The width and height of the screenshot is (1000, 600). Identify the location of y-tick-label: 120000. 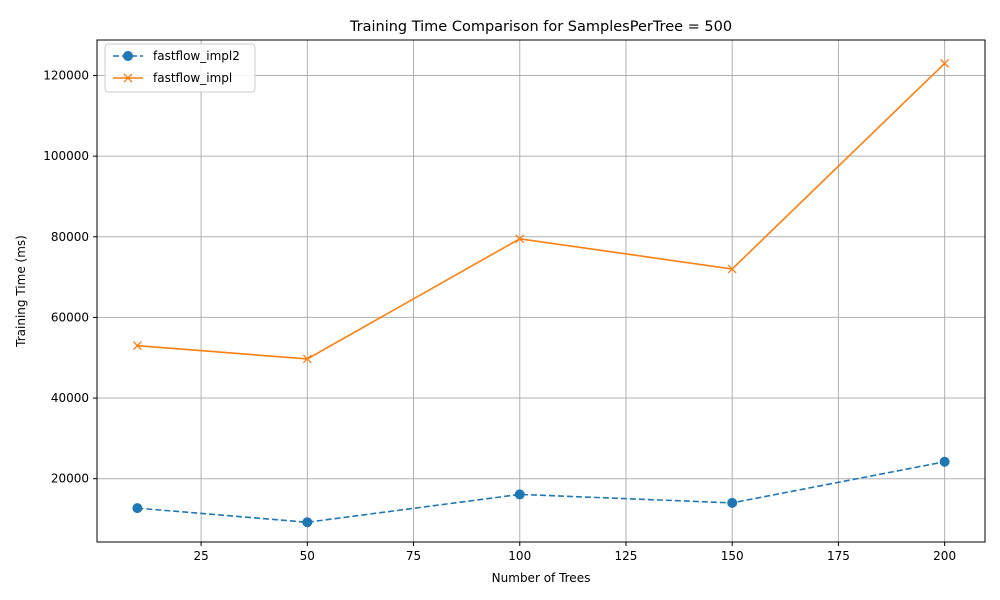
(66, 75).